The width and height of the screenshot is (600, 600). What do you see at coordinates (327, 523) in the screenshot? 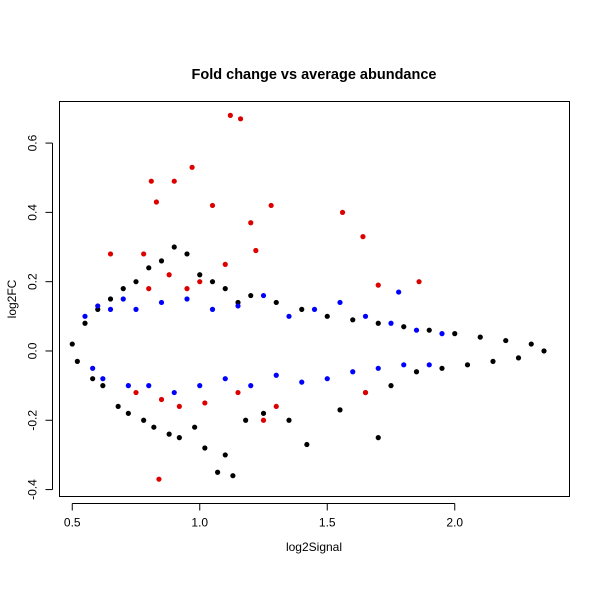
I see `x-tick-label: 1.5` at bounding box center [327, 523].